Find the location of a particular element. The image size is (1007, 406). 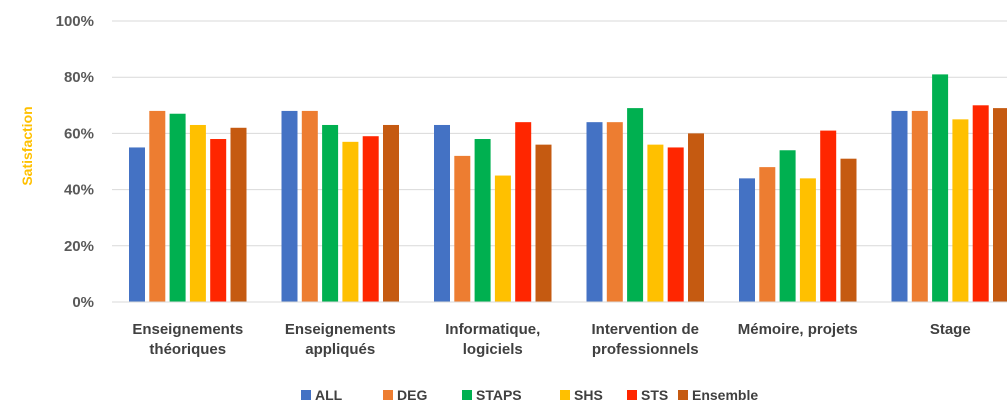

y-axis-ticks: 0% 20% 40% 60% 80% 100% is located at coordinates (75, 162).